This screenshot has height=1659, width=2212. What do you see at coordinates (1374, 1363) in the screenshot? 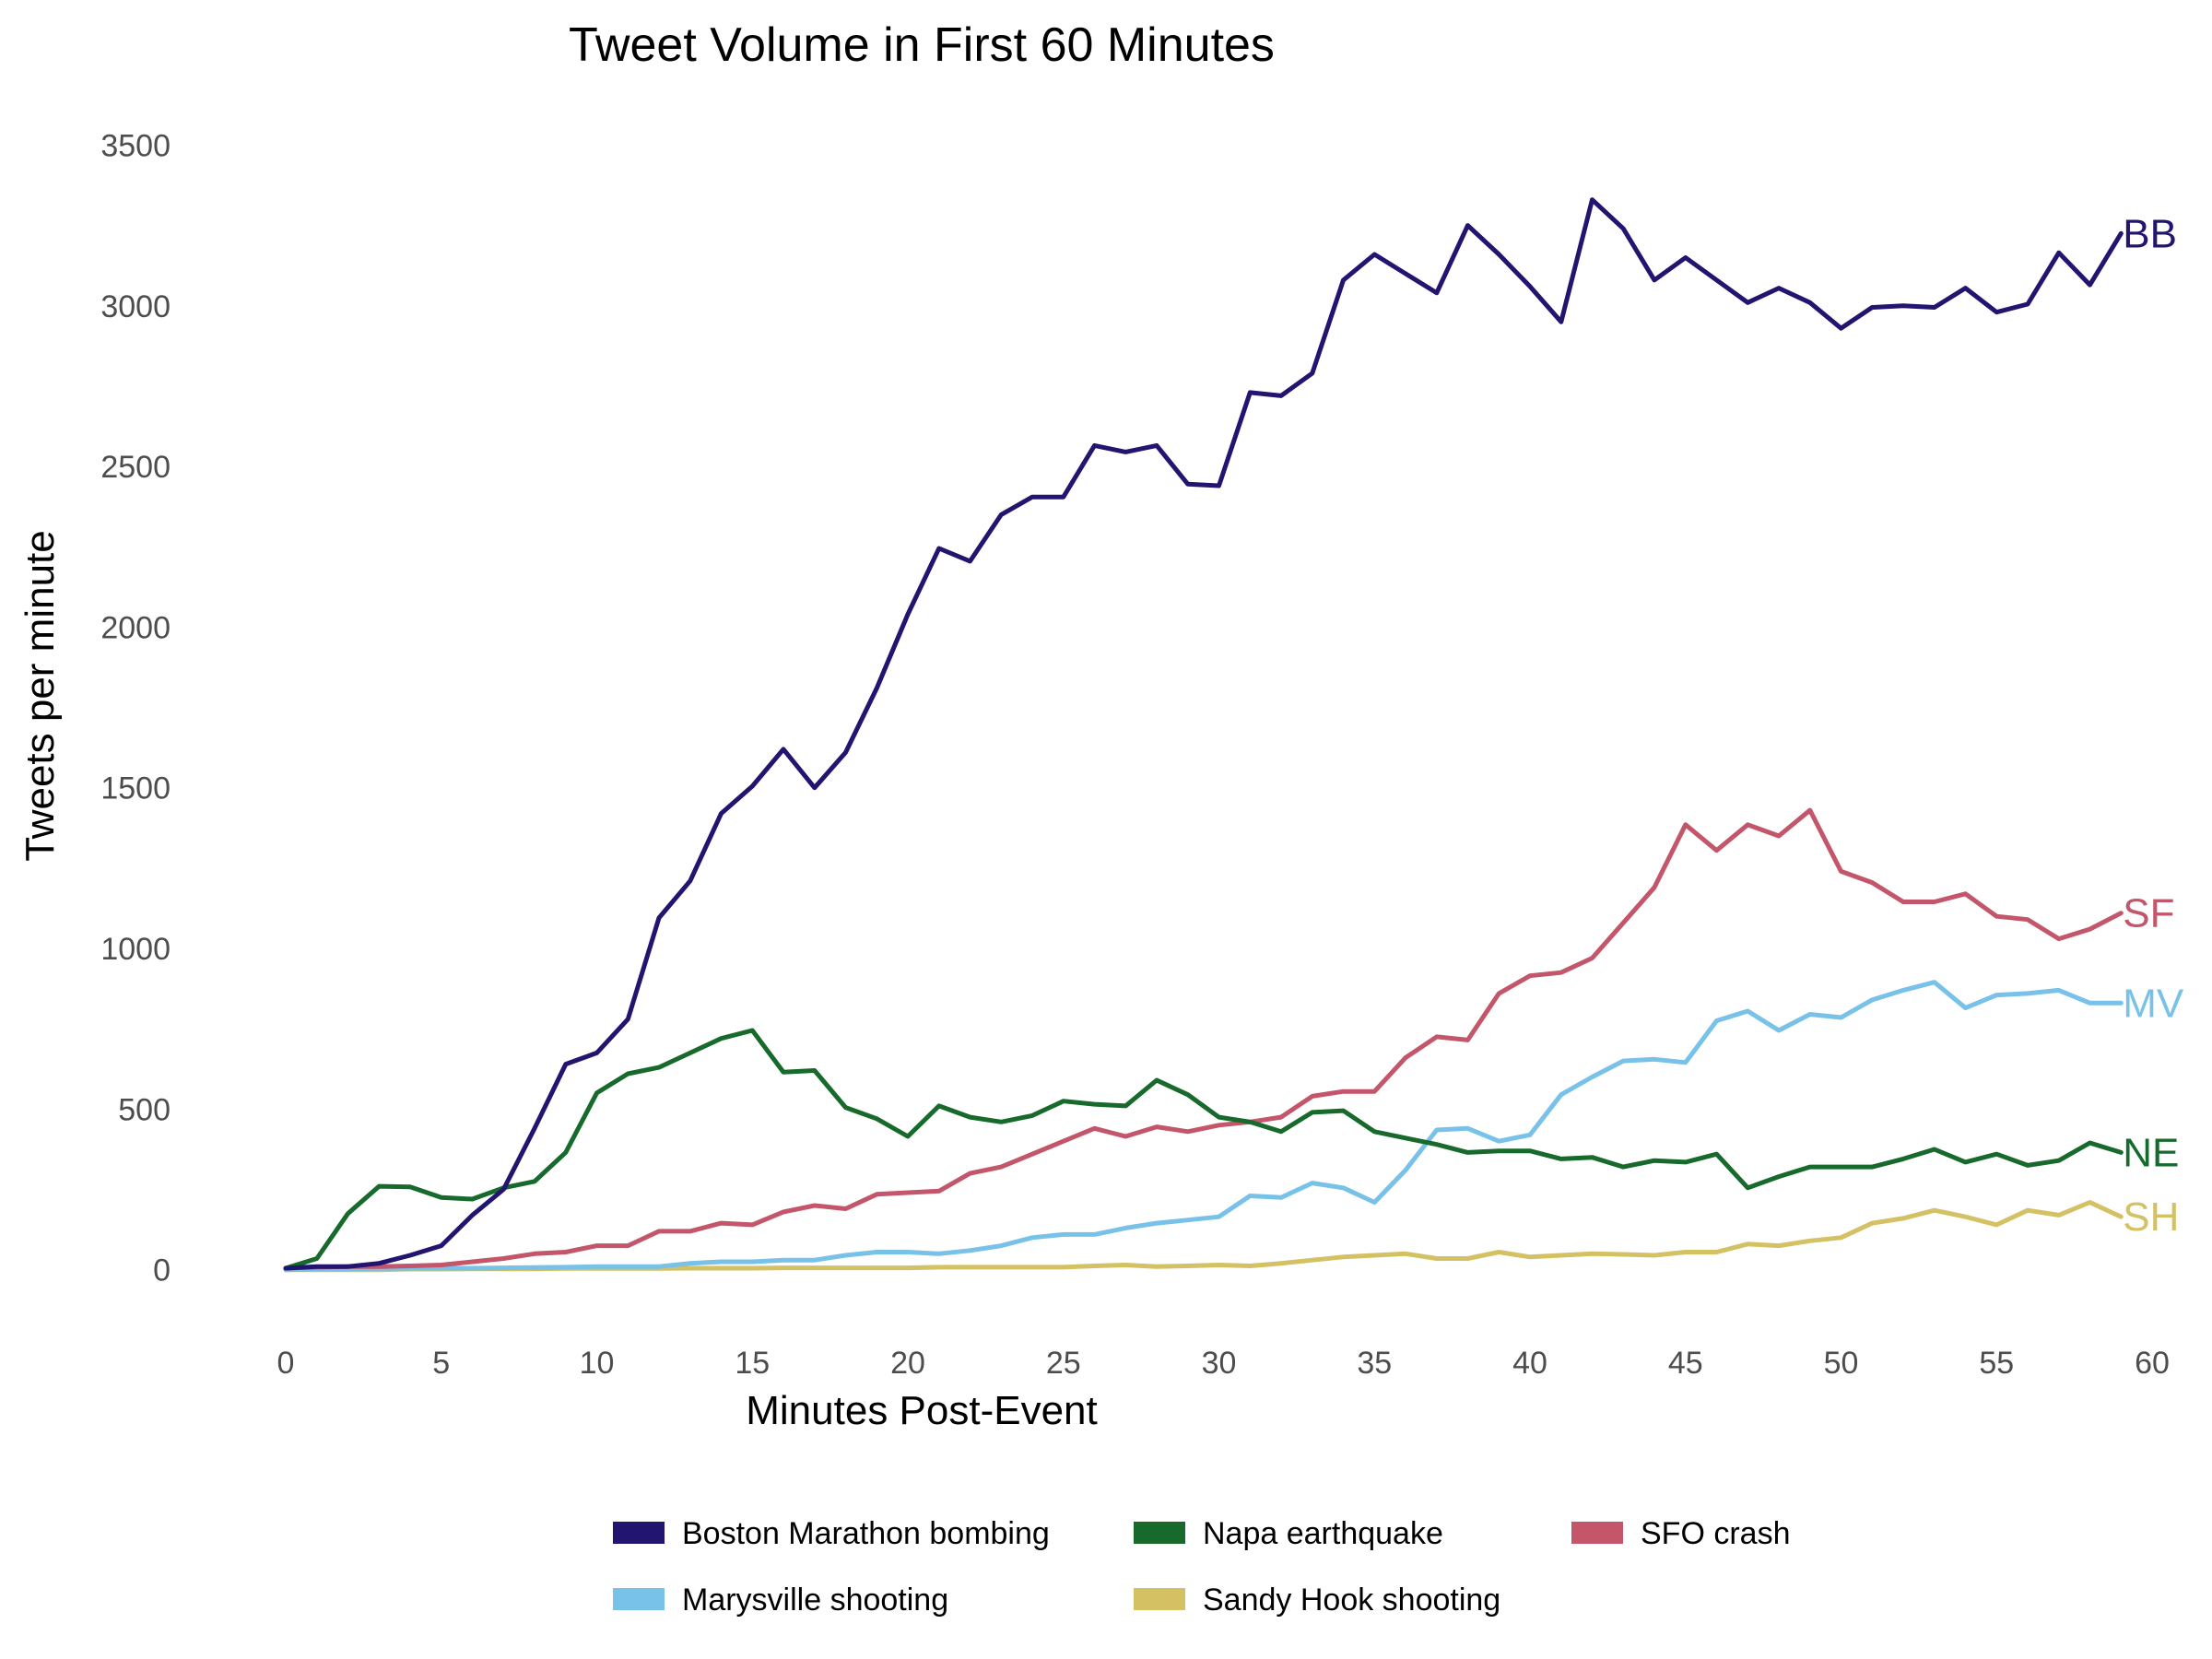
I see `x-tick-label: 35` at bounding box center [1374, 1363].